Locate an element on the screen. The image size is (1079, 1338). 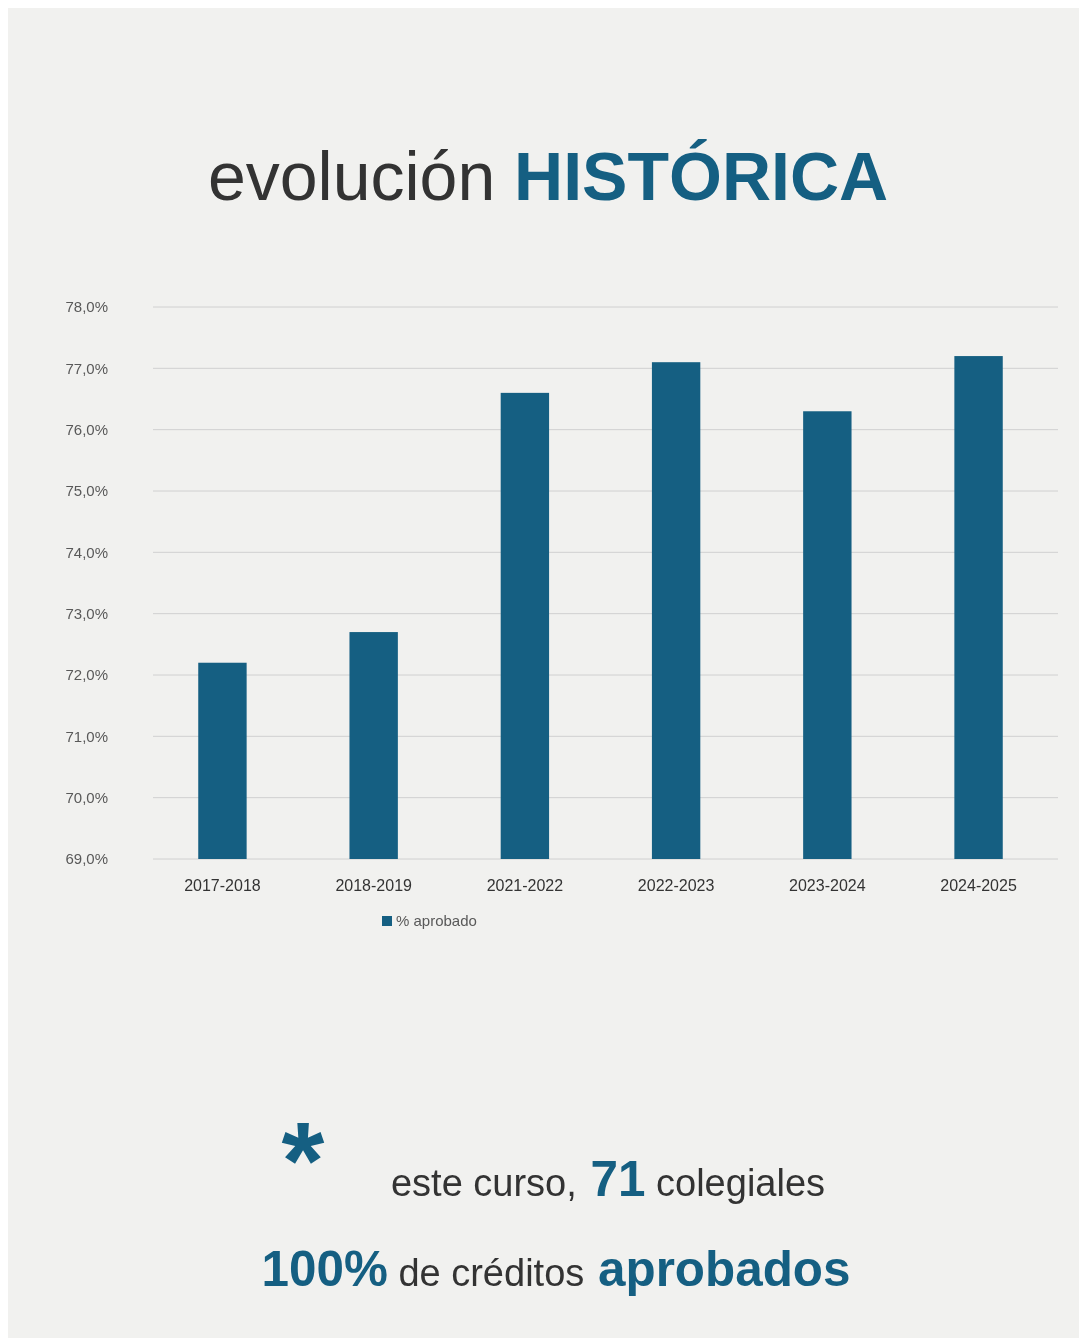
x-tick-label: 2024-2025 is located at coordinates (978, 885).